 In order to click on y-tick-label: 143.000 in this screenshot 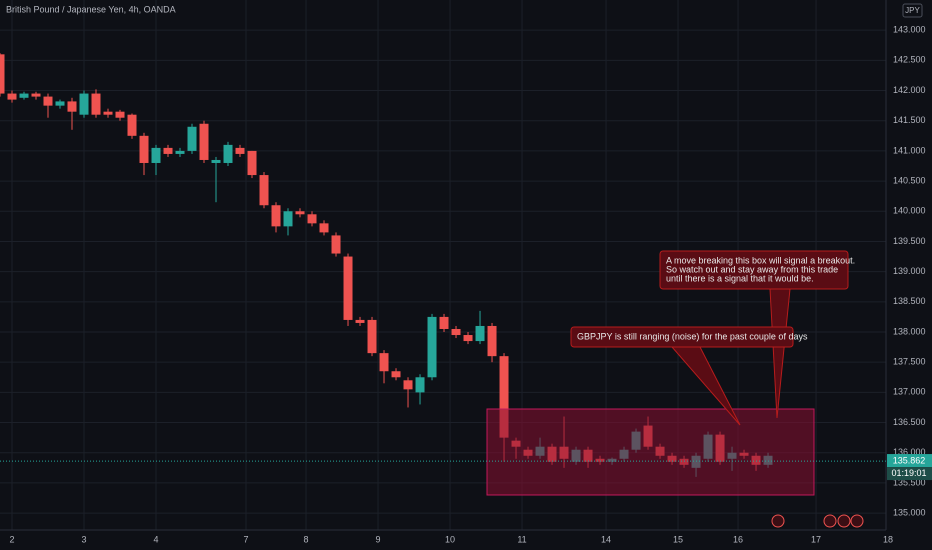, I will do `click(909, 30)`.